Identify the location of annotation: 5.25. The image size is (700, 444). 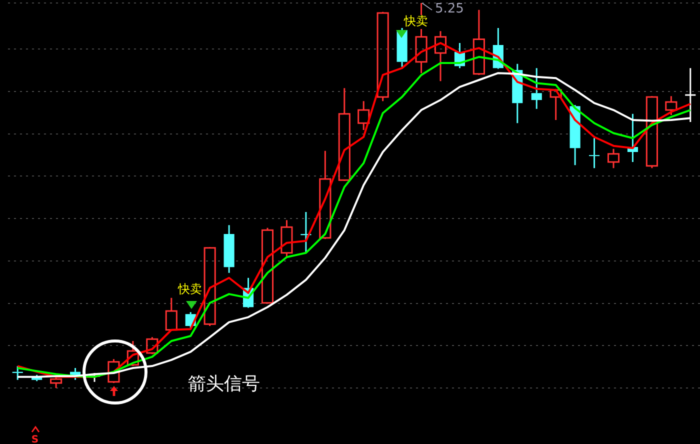
(449, 8).